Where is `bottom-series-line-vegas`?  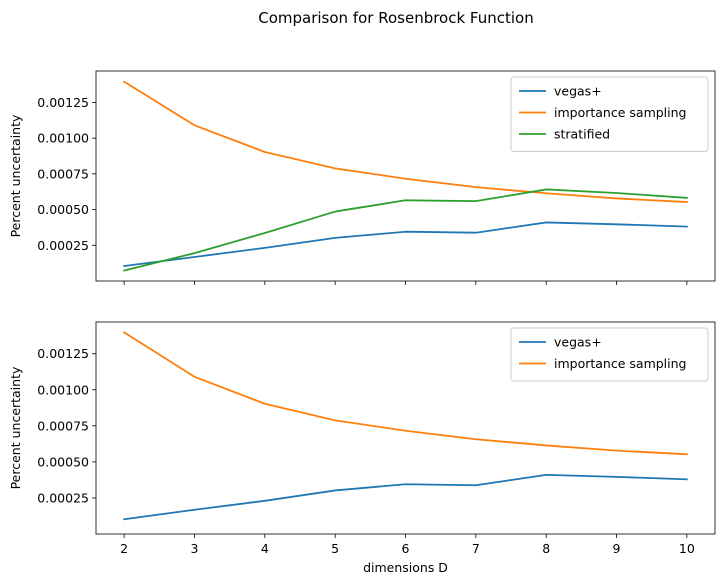 bottom-series-line-vegas is located at coordinates (405, 497).